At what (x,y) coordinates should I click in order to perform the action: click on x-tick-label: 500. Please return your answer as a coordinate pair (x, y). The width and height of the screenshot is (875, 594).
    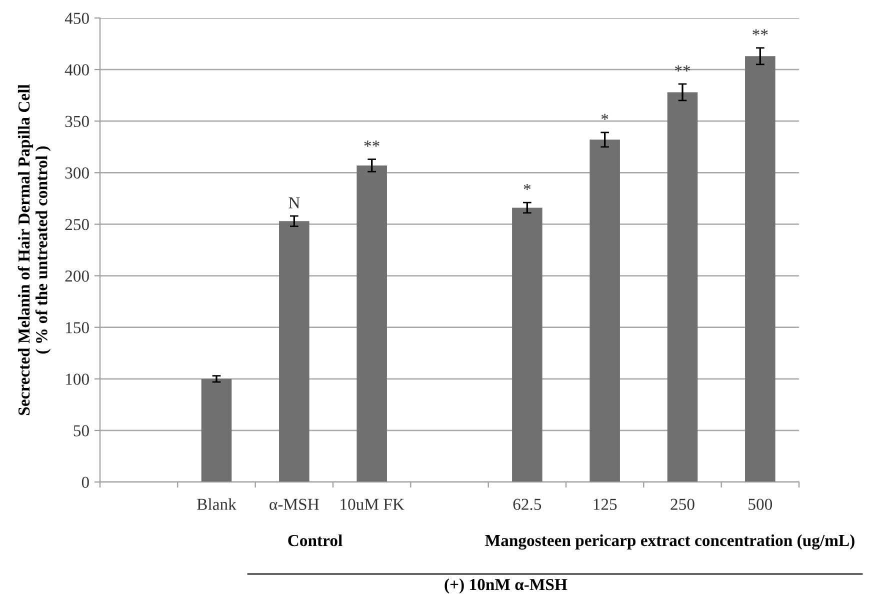
    Looking at the image, I should click on (760, 504).